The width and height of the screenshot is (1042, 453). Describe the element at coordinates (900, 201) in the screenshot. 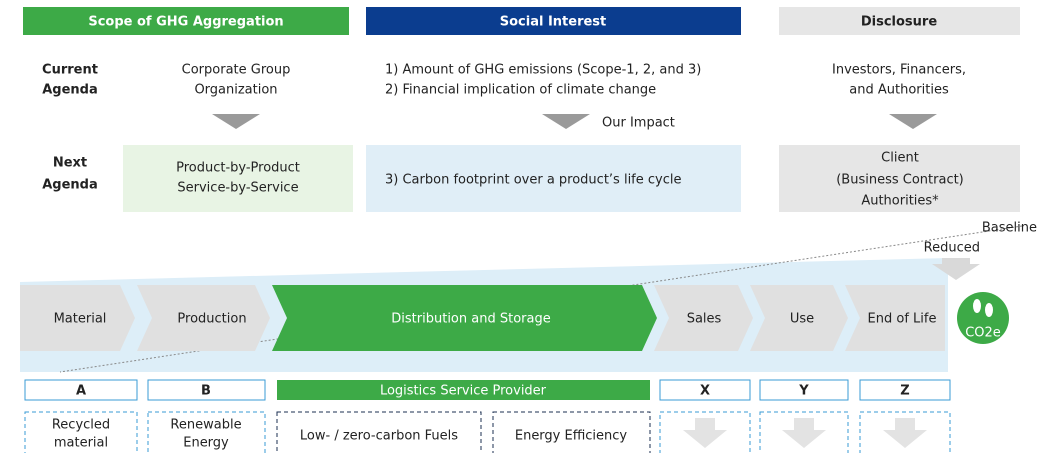

I see `cell-text: Authorities*` at that location.